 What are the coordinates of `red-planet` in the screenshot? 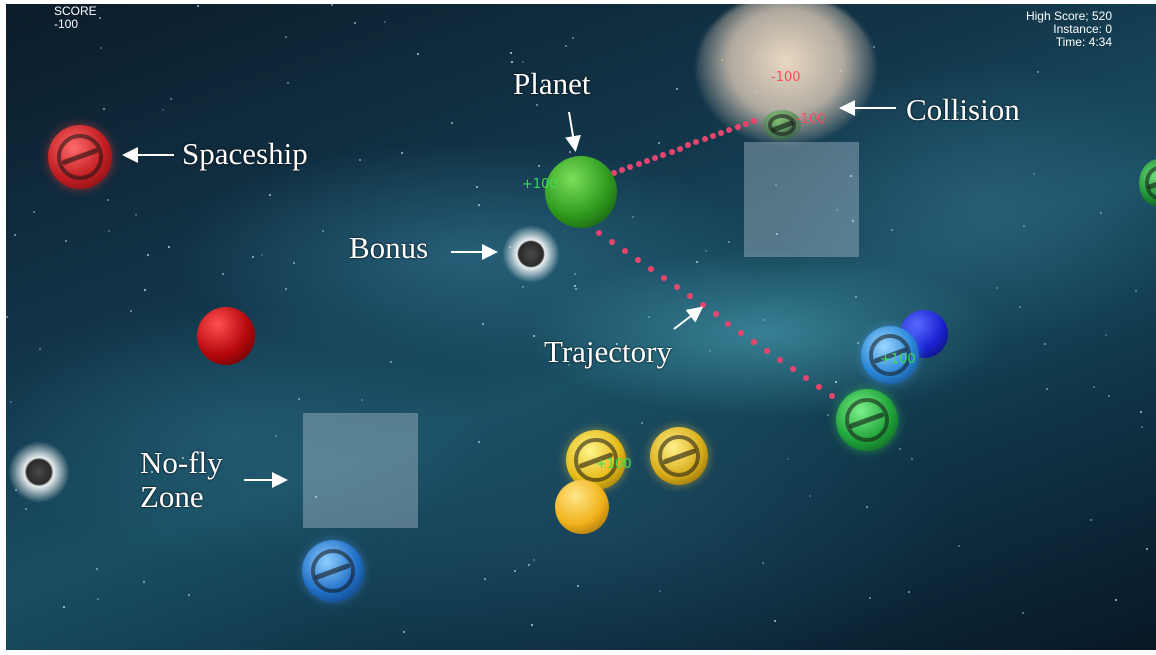 It's located at (226, 336).